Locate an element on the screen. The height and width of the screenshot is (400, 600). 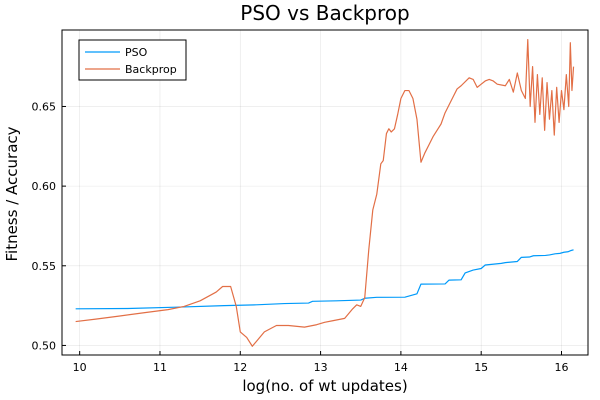
x-tick-label: 13 is located at coordinates (321, 367).